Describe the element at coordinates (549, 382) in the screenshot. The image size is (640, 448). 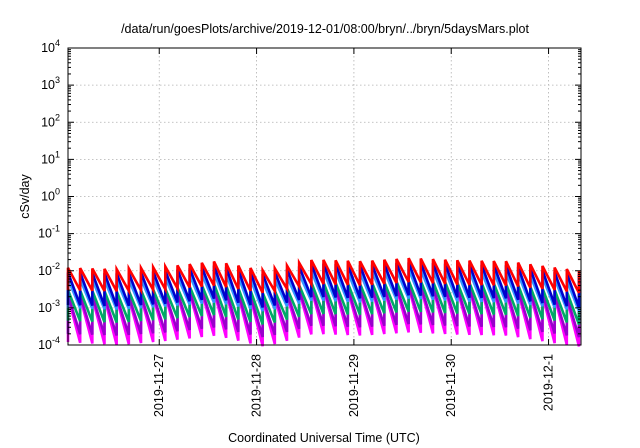
I see `x-tick-label: 2019-12-1` at that location.